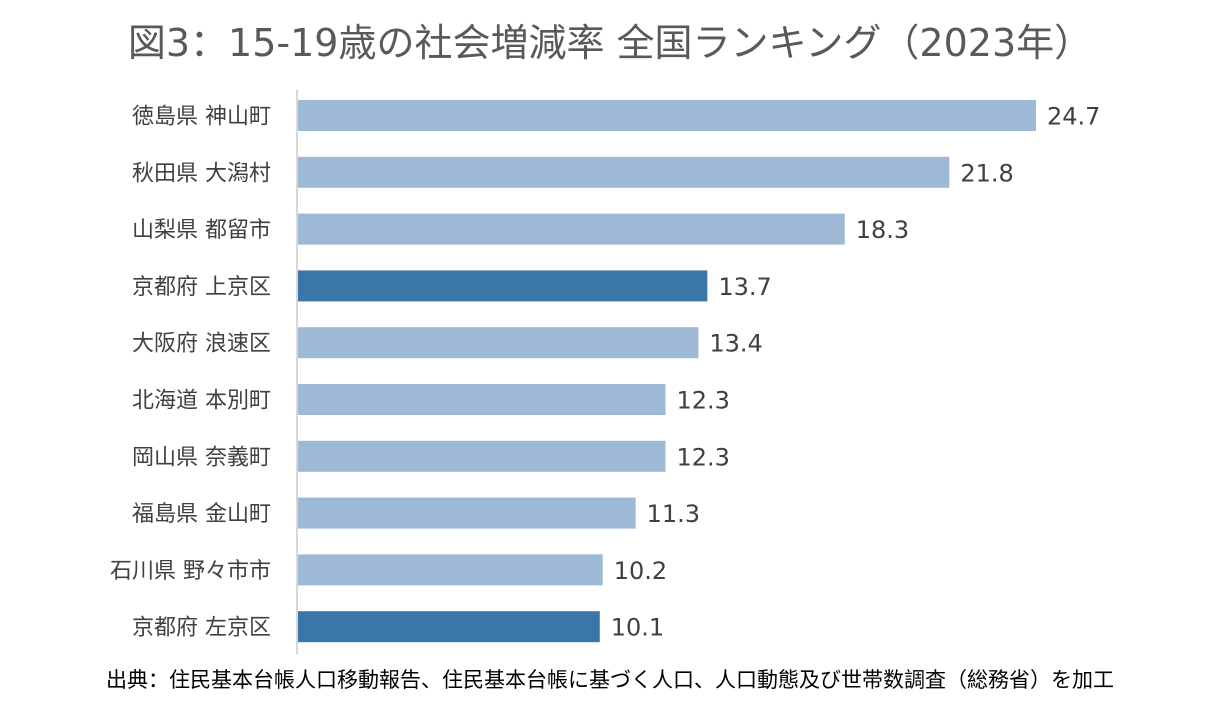  I want to click on category-label: 山梨県 都留市, so click(201, 230).